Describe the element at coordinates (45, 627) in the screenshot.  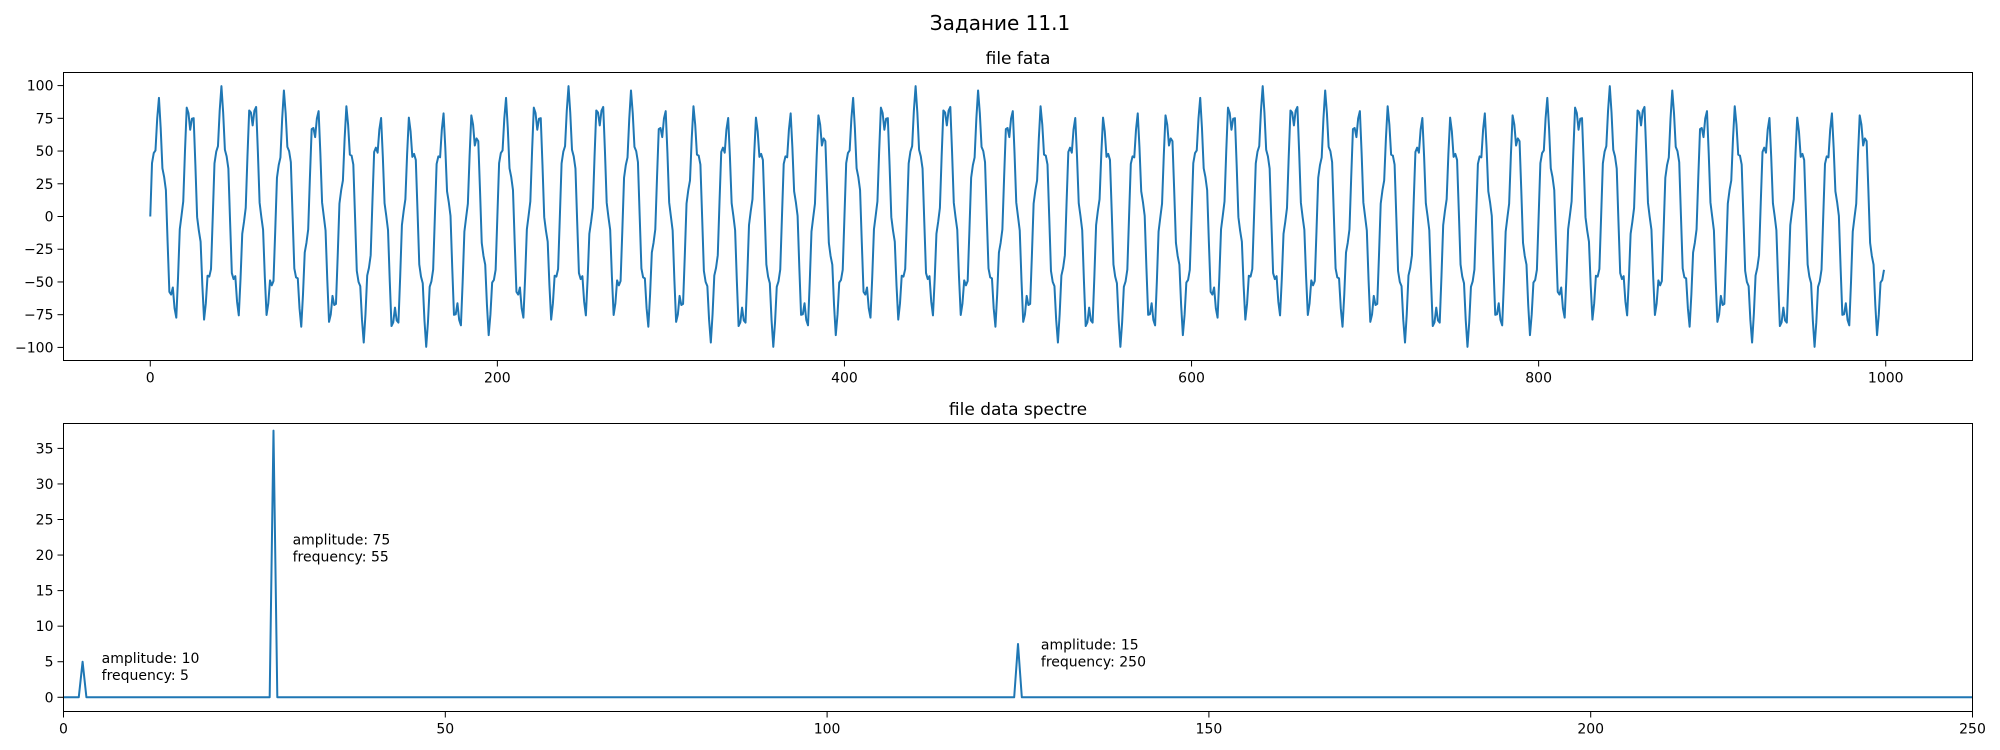
I see `spectrum-y-tick-label: 10` at that location.